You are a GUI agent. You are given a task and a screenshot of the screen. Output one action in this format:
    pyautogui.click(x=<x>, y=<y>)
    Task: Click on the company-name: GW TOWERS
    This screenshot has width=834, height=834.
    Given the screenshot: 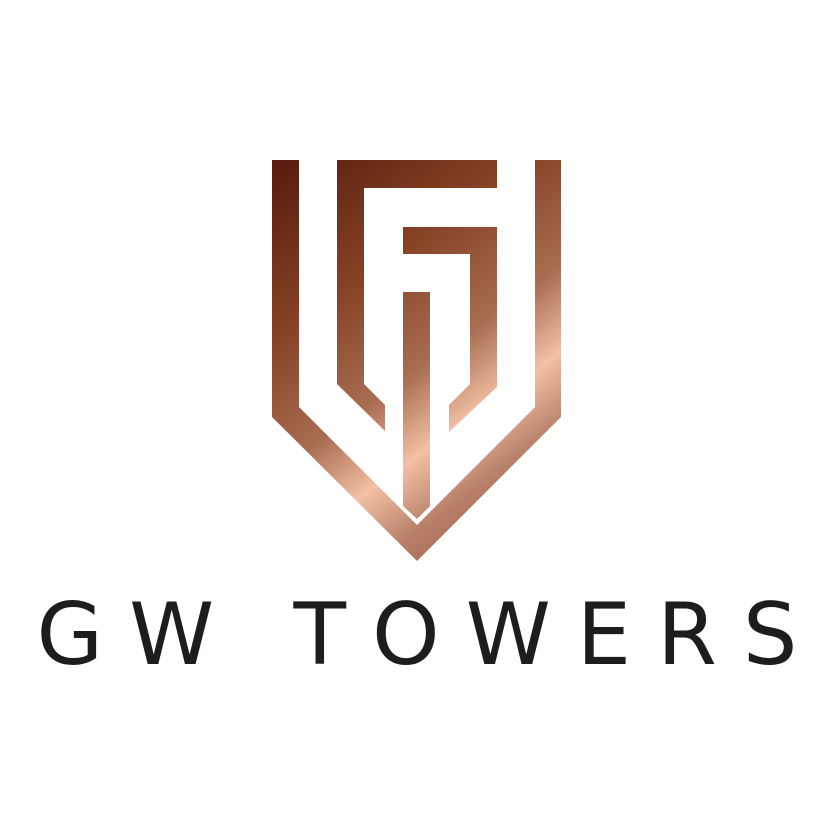 What is the action you would take?
    pyautogui.click(x=430, y=635)
    